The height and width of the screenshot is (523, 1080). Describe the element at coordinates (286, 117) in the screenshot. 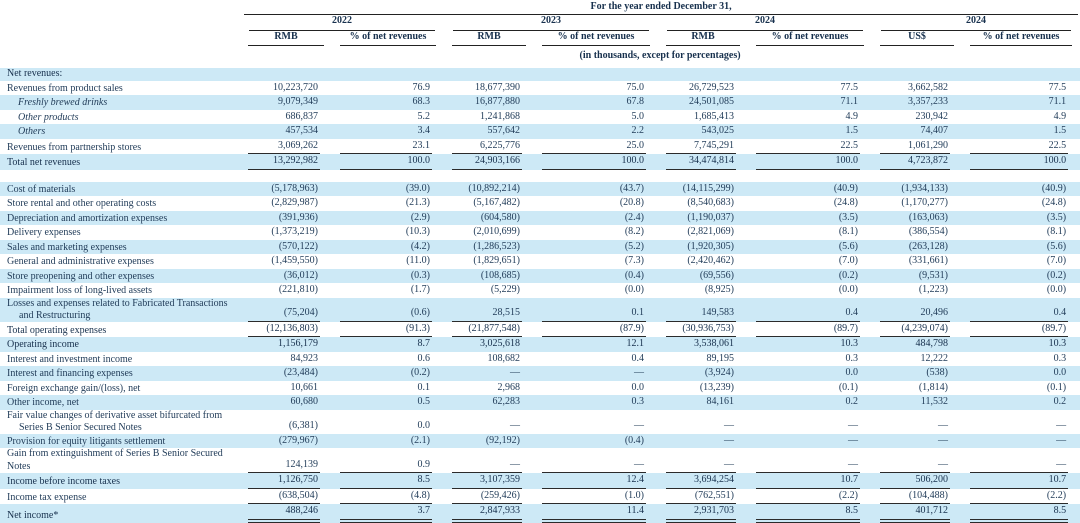

I see `cell-value: 686,837` at that location.